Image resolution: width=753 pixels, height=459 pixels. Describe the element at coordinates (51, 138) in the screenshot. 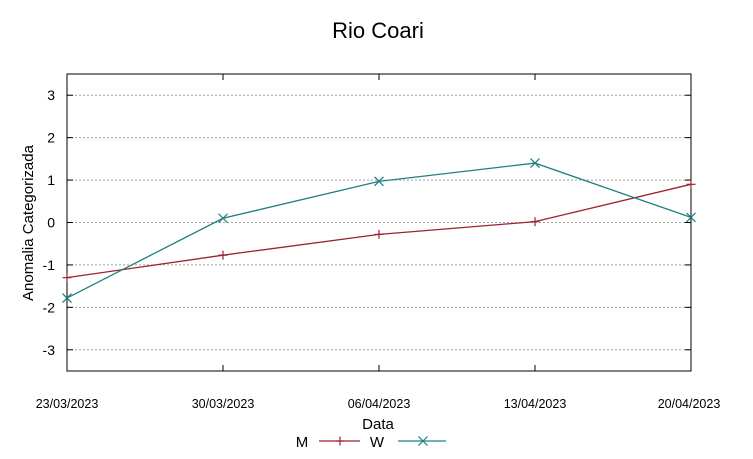

I see `y-tick-label: 2` at that location.